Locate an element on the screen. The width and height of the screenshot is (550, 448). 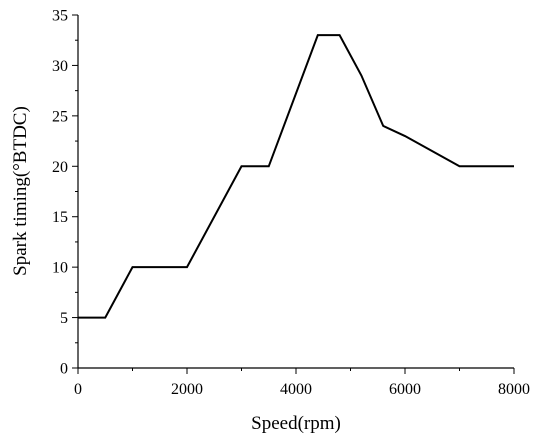
y-tick-label: 10 is located at coordinates (60, 268).